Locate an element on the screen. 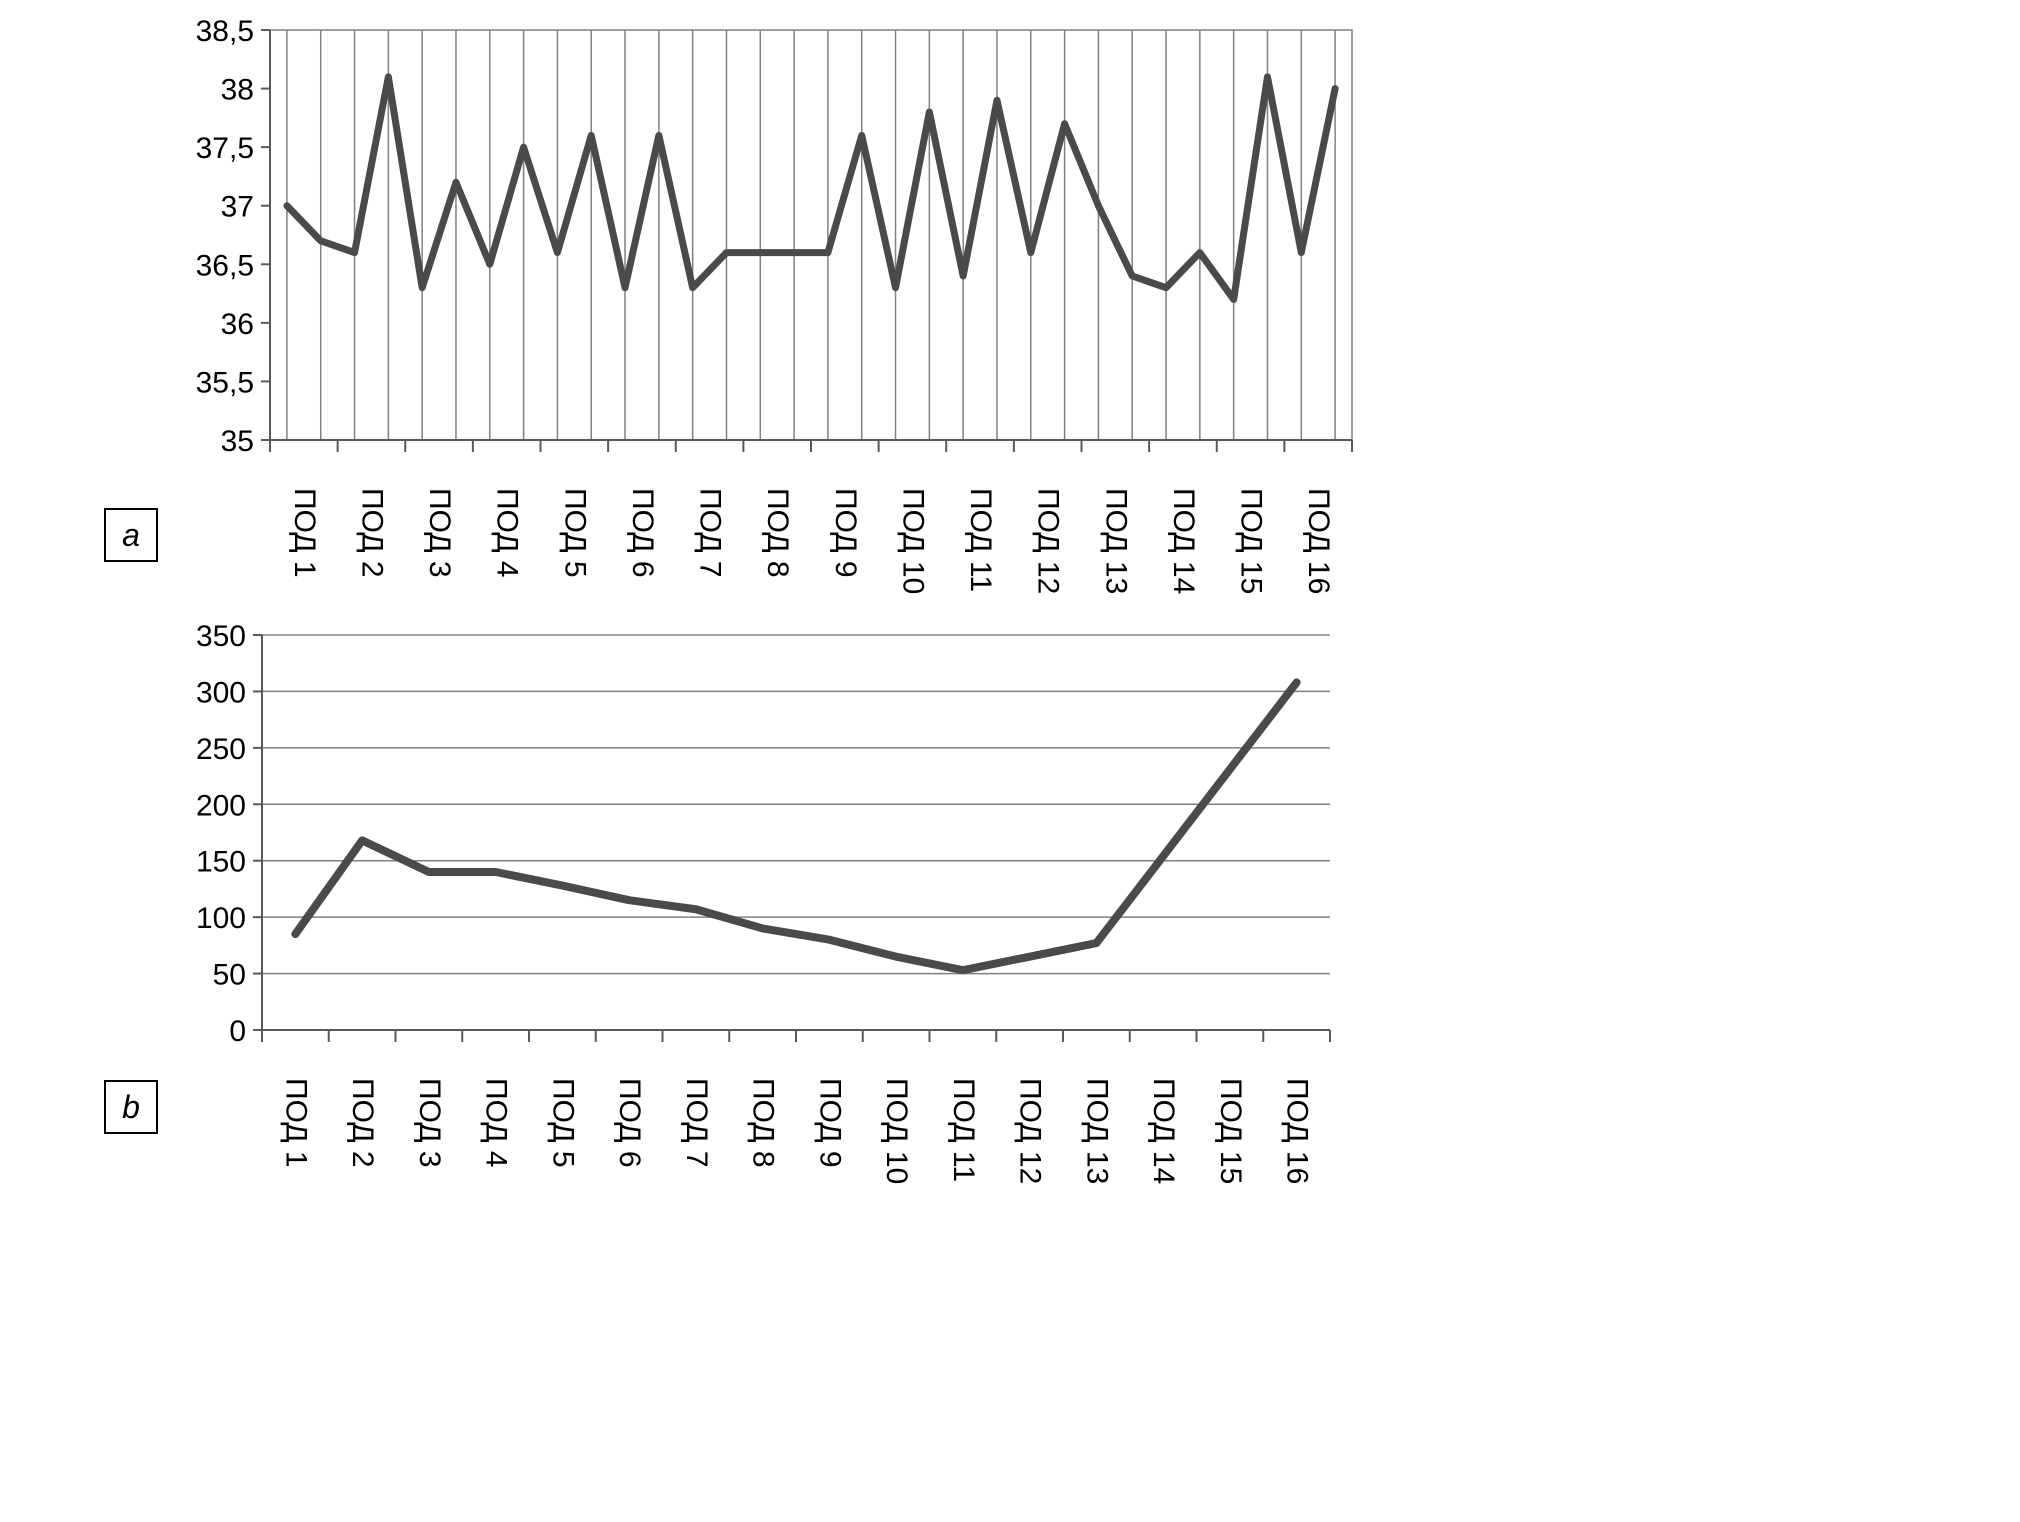 This screenshot has height=1522, width=2020. y-tick-label: 37 is located at coordinates (237, 207).